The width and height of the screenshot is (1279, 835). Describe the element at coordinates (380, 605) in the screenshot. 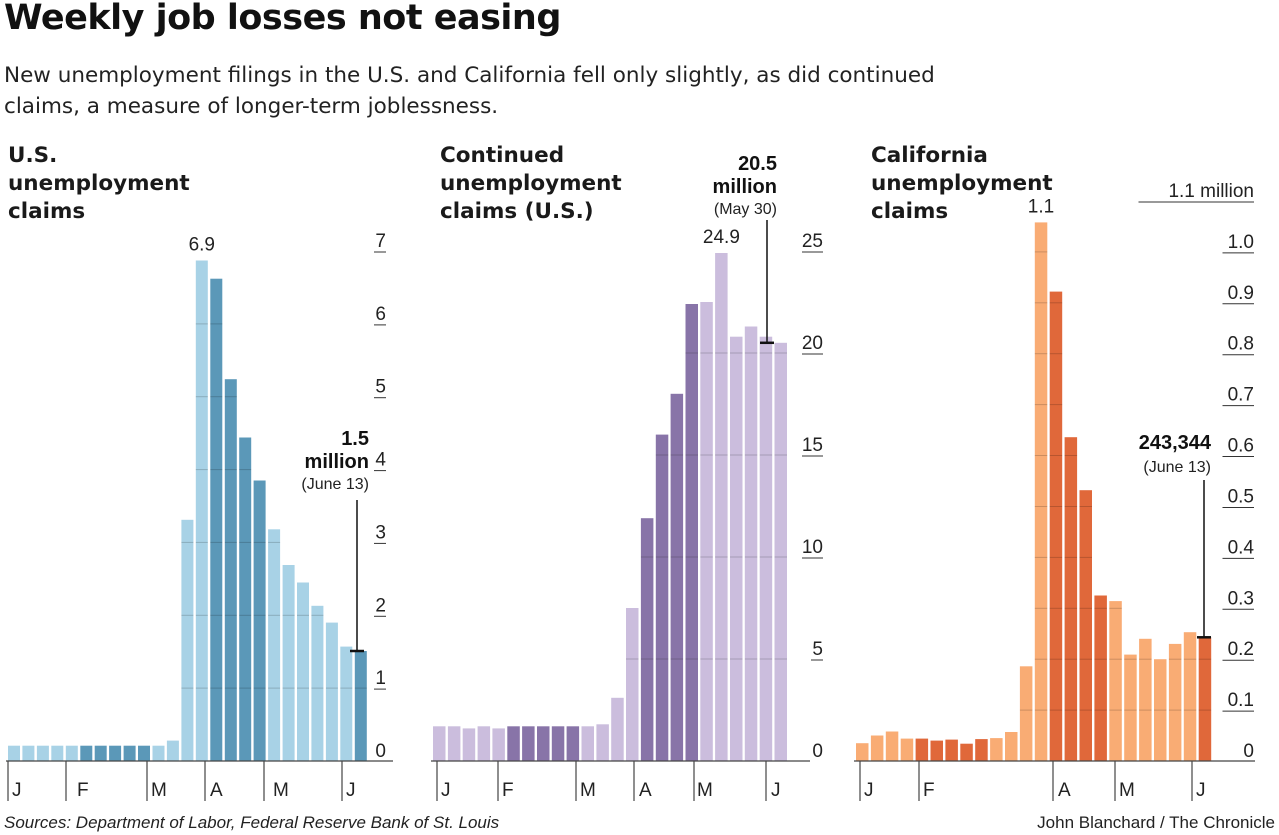

I see `y-tick-label: 2` at that location.